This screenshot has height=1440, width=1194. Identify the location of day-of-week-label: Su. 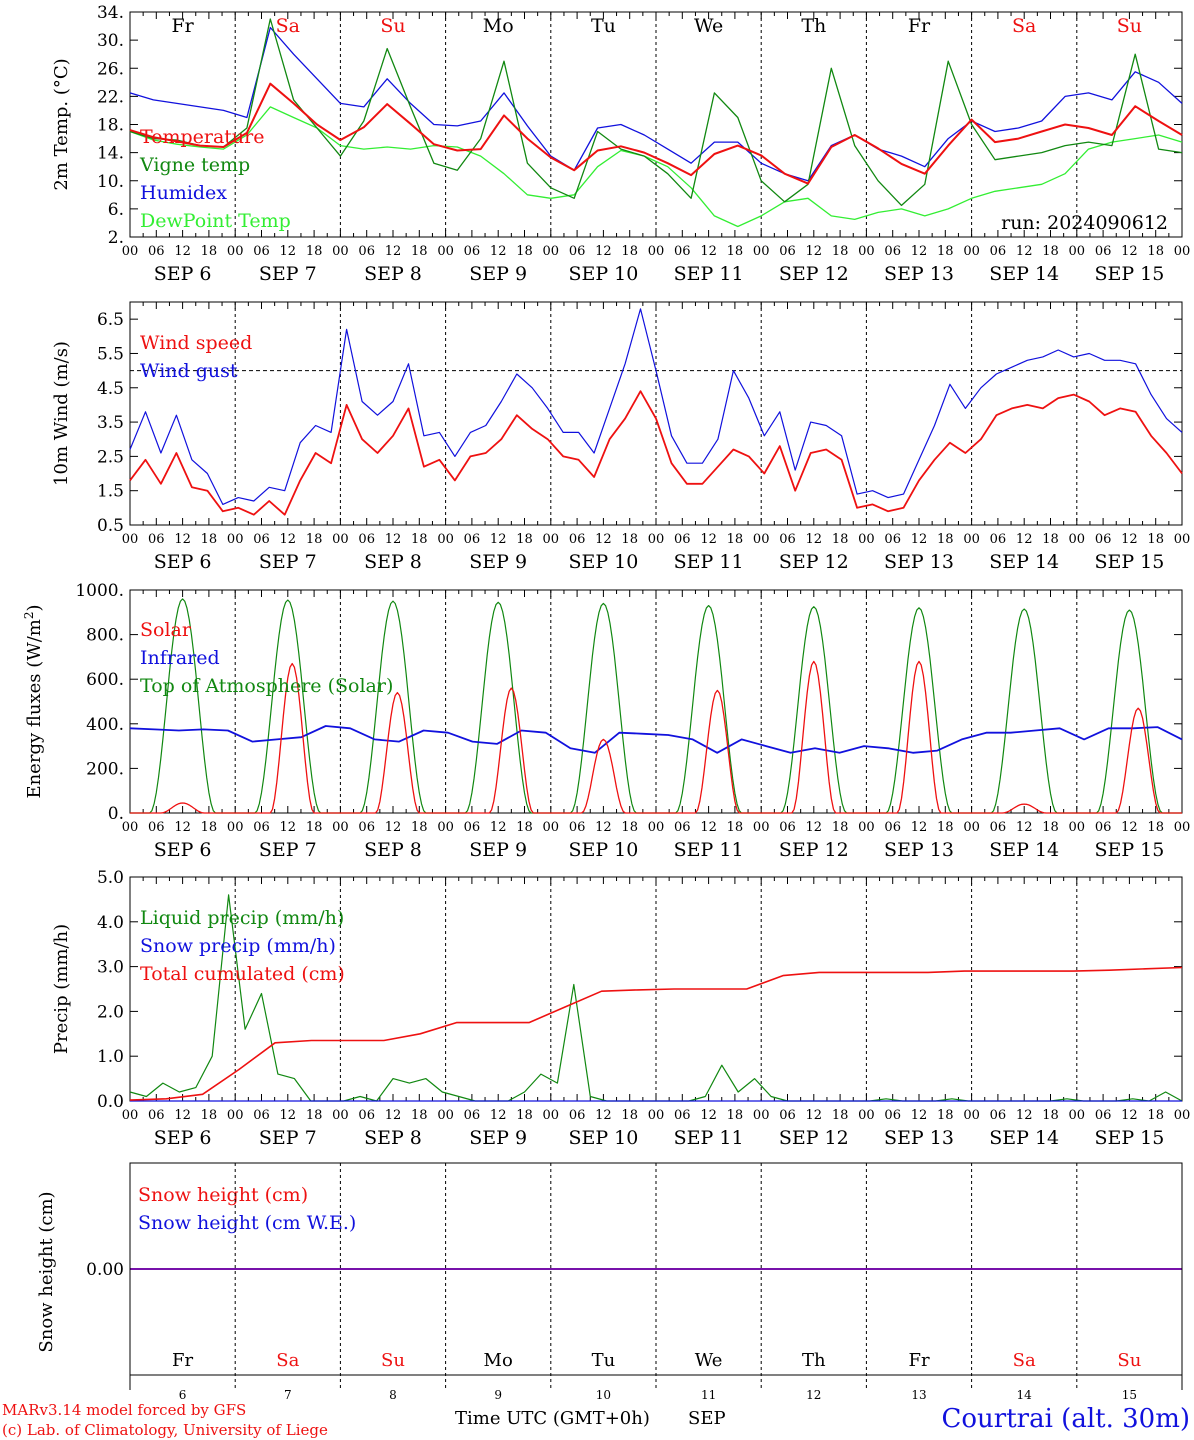
(393, 1360).